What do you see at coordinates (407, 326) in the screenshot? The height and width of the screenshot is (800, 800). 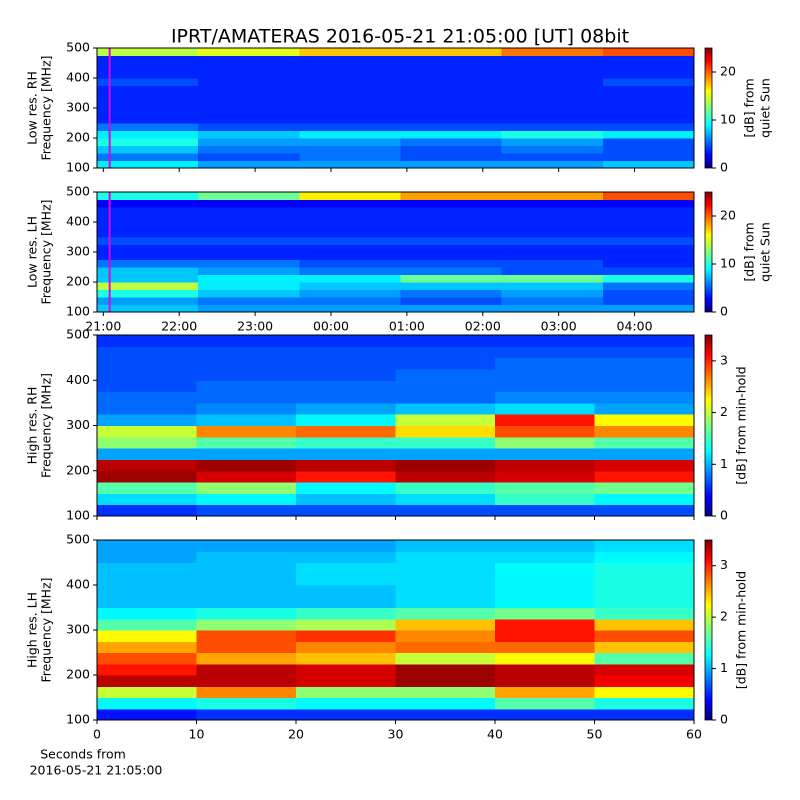 I see `x-tick-label: 01:00` at bounding box center [407, 326].